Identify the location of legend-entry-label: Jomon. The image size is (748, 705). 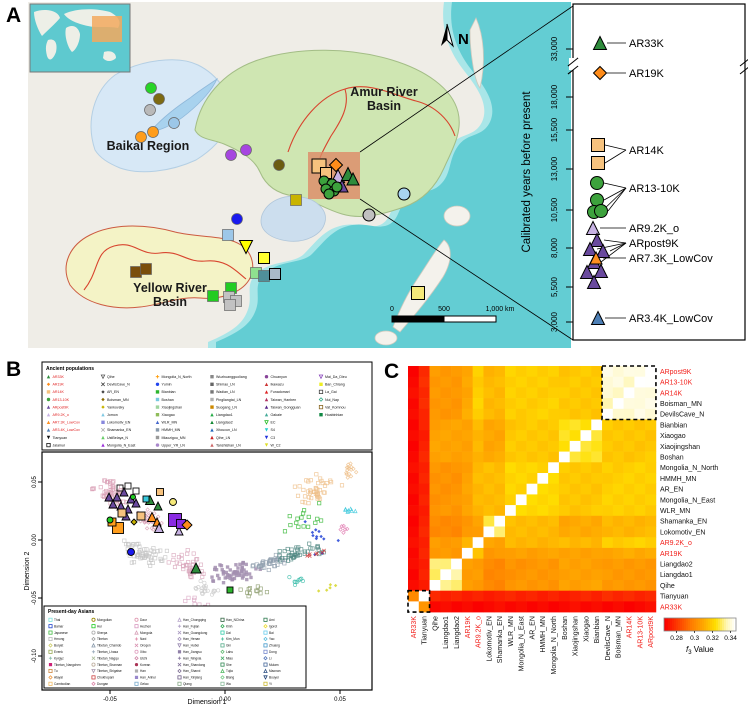
(112, 415).